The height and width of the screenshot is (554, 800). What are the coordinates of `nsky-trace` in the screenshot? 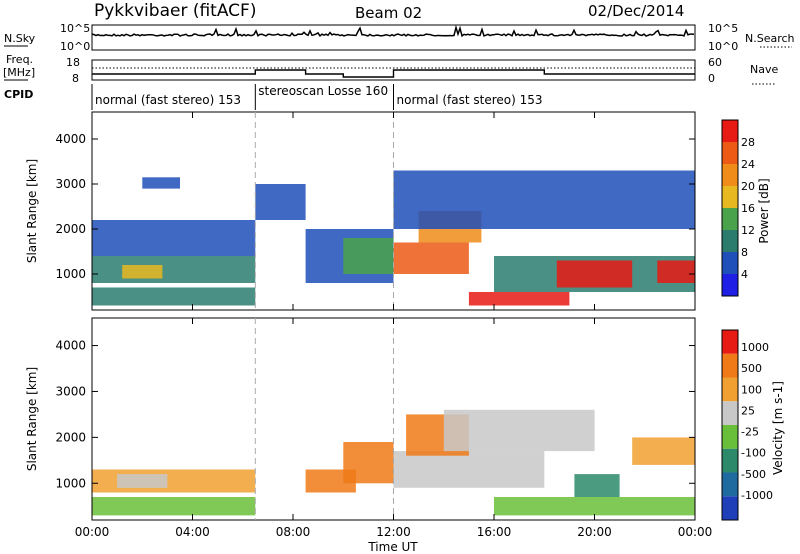 It's located at (393, 31).